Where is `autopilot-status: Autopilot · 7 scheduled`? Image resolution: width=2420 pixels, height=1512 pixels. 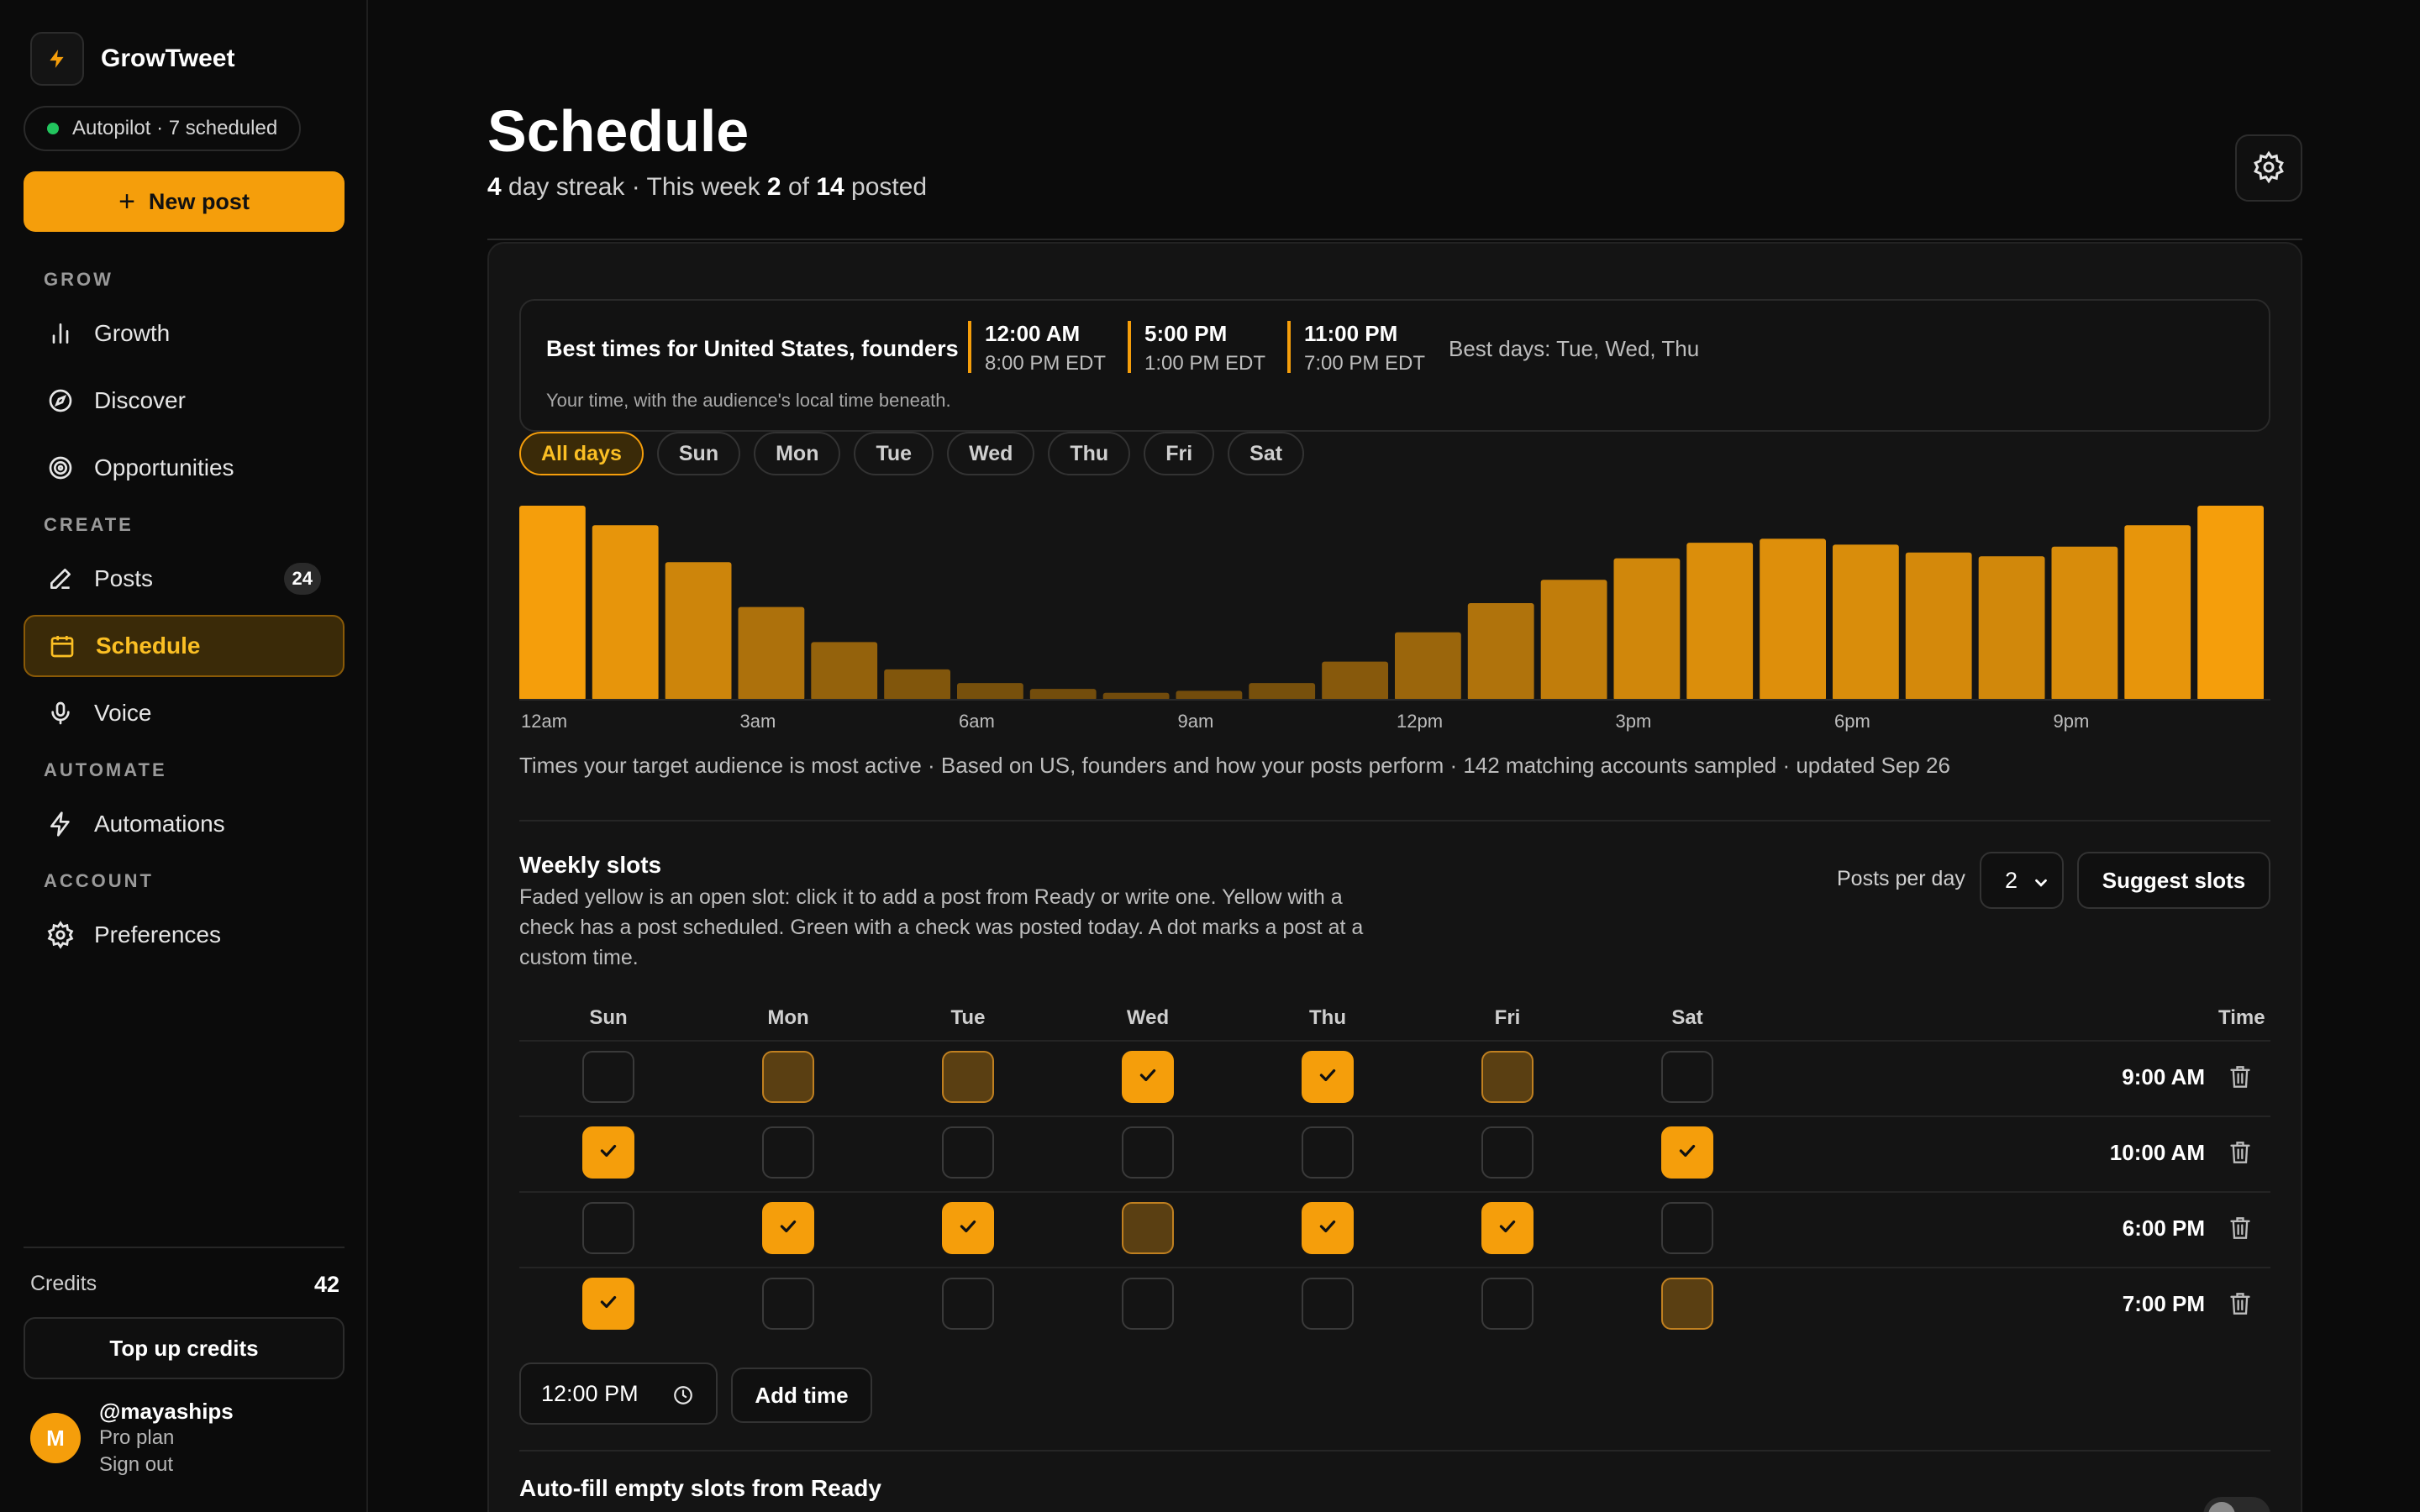 autopilot-status: Autopilot · 7 scheduled is located at coordinates (163, 128).